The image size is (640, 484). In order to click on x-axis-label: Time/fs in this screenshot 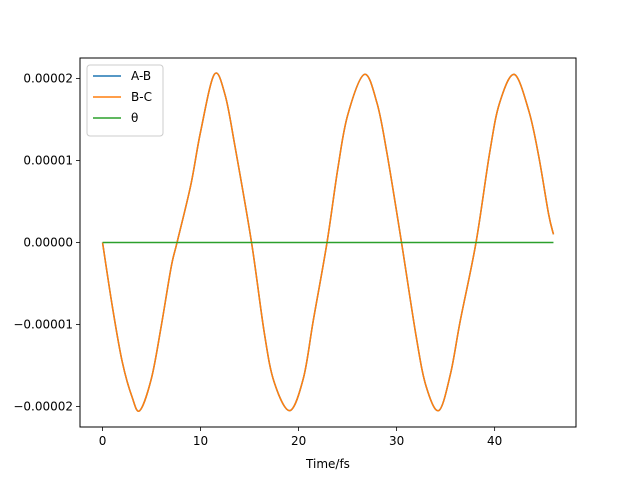, I will do `click(327, 464)`.